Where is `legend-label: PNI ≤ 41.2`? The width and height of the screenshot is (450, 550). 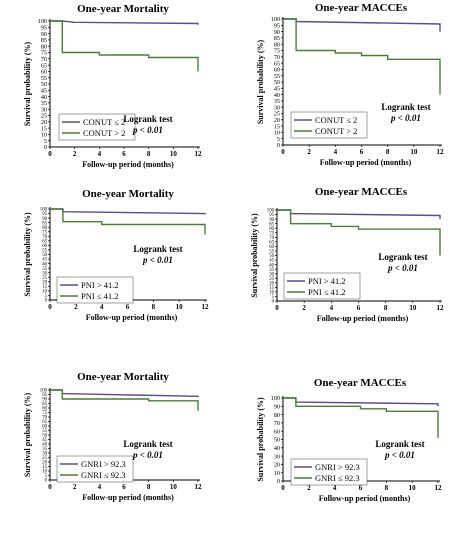 legend-label: PNI ≤ 41.2 is located at coordinates (100, 296).